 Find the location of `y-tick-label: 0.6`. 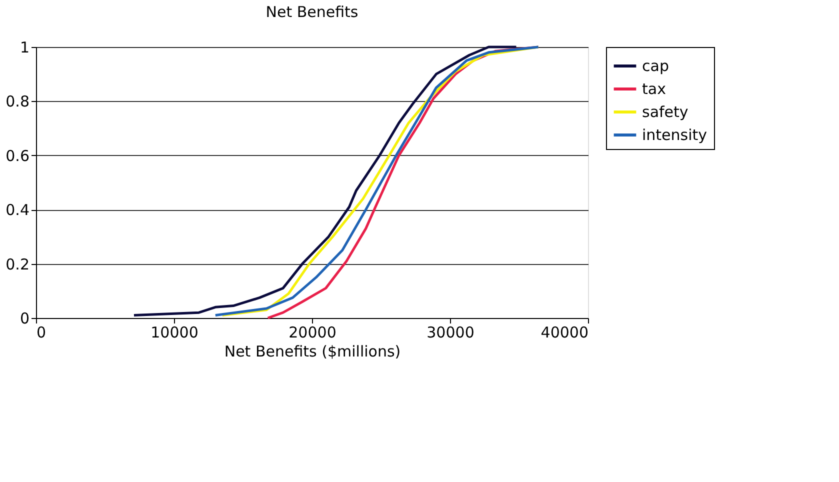

y-tick-label: 0.6 is located at coordinates (18, 155).